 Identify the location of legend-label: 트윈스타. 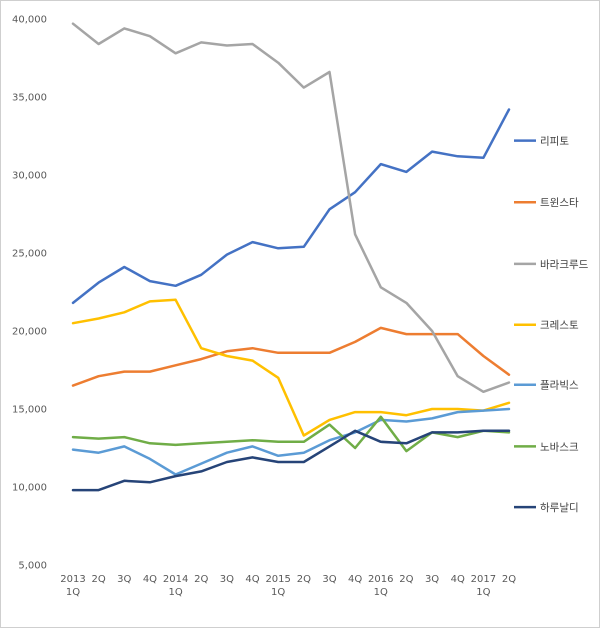
(559, 202).